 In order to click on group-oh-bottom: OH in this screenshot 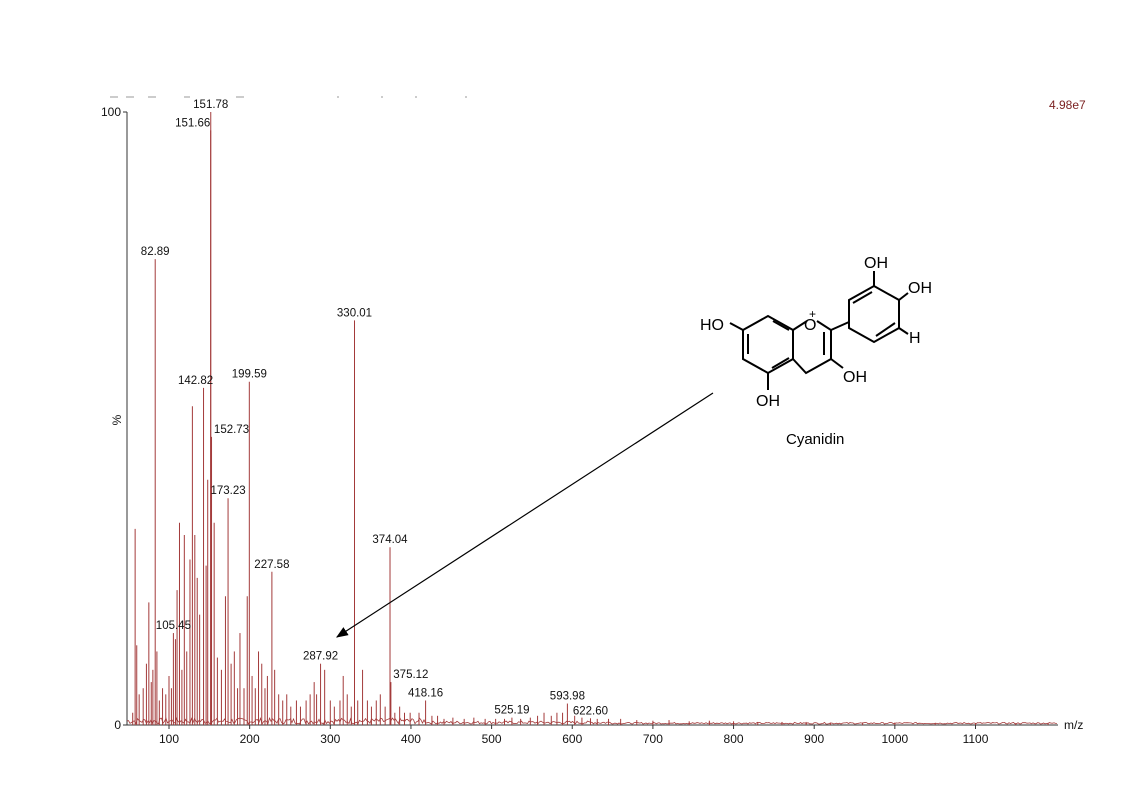, I will do `click(768, 401)`.